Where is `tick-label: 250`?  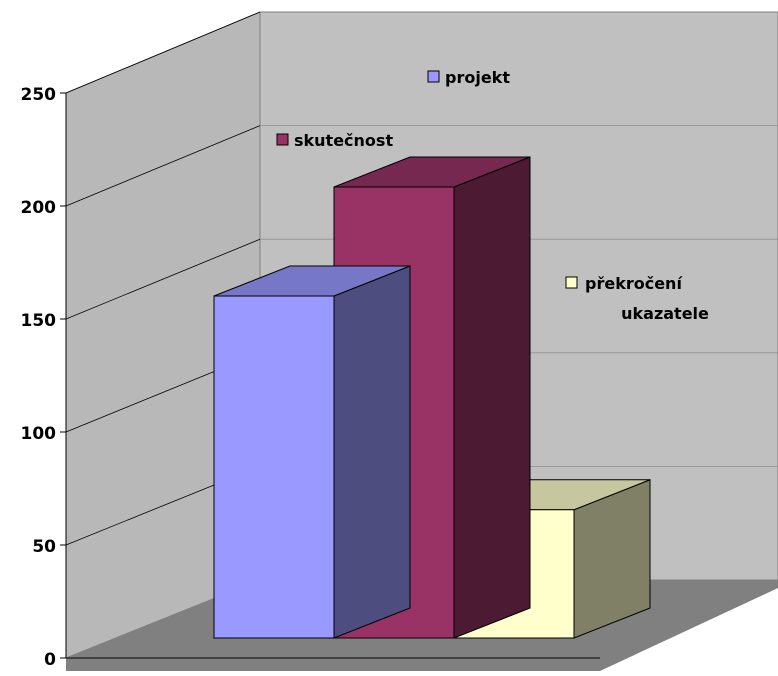
tick-label: 250 is located at coordinates (39, 95).